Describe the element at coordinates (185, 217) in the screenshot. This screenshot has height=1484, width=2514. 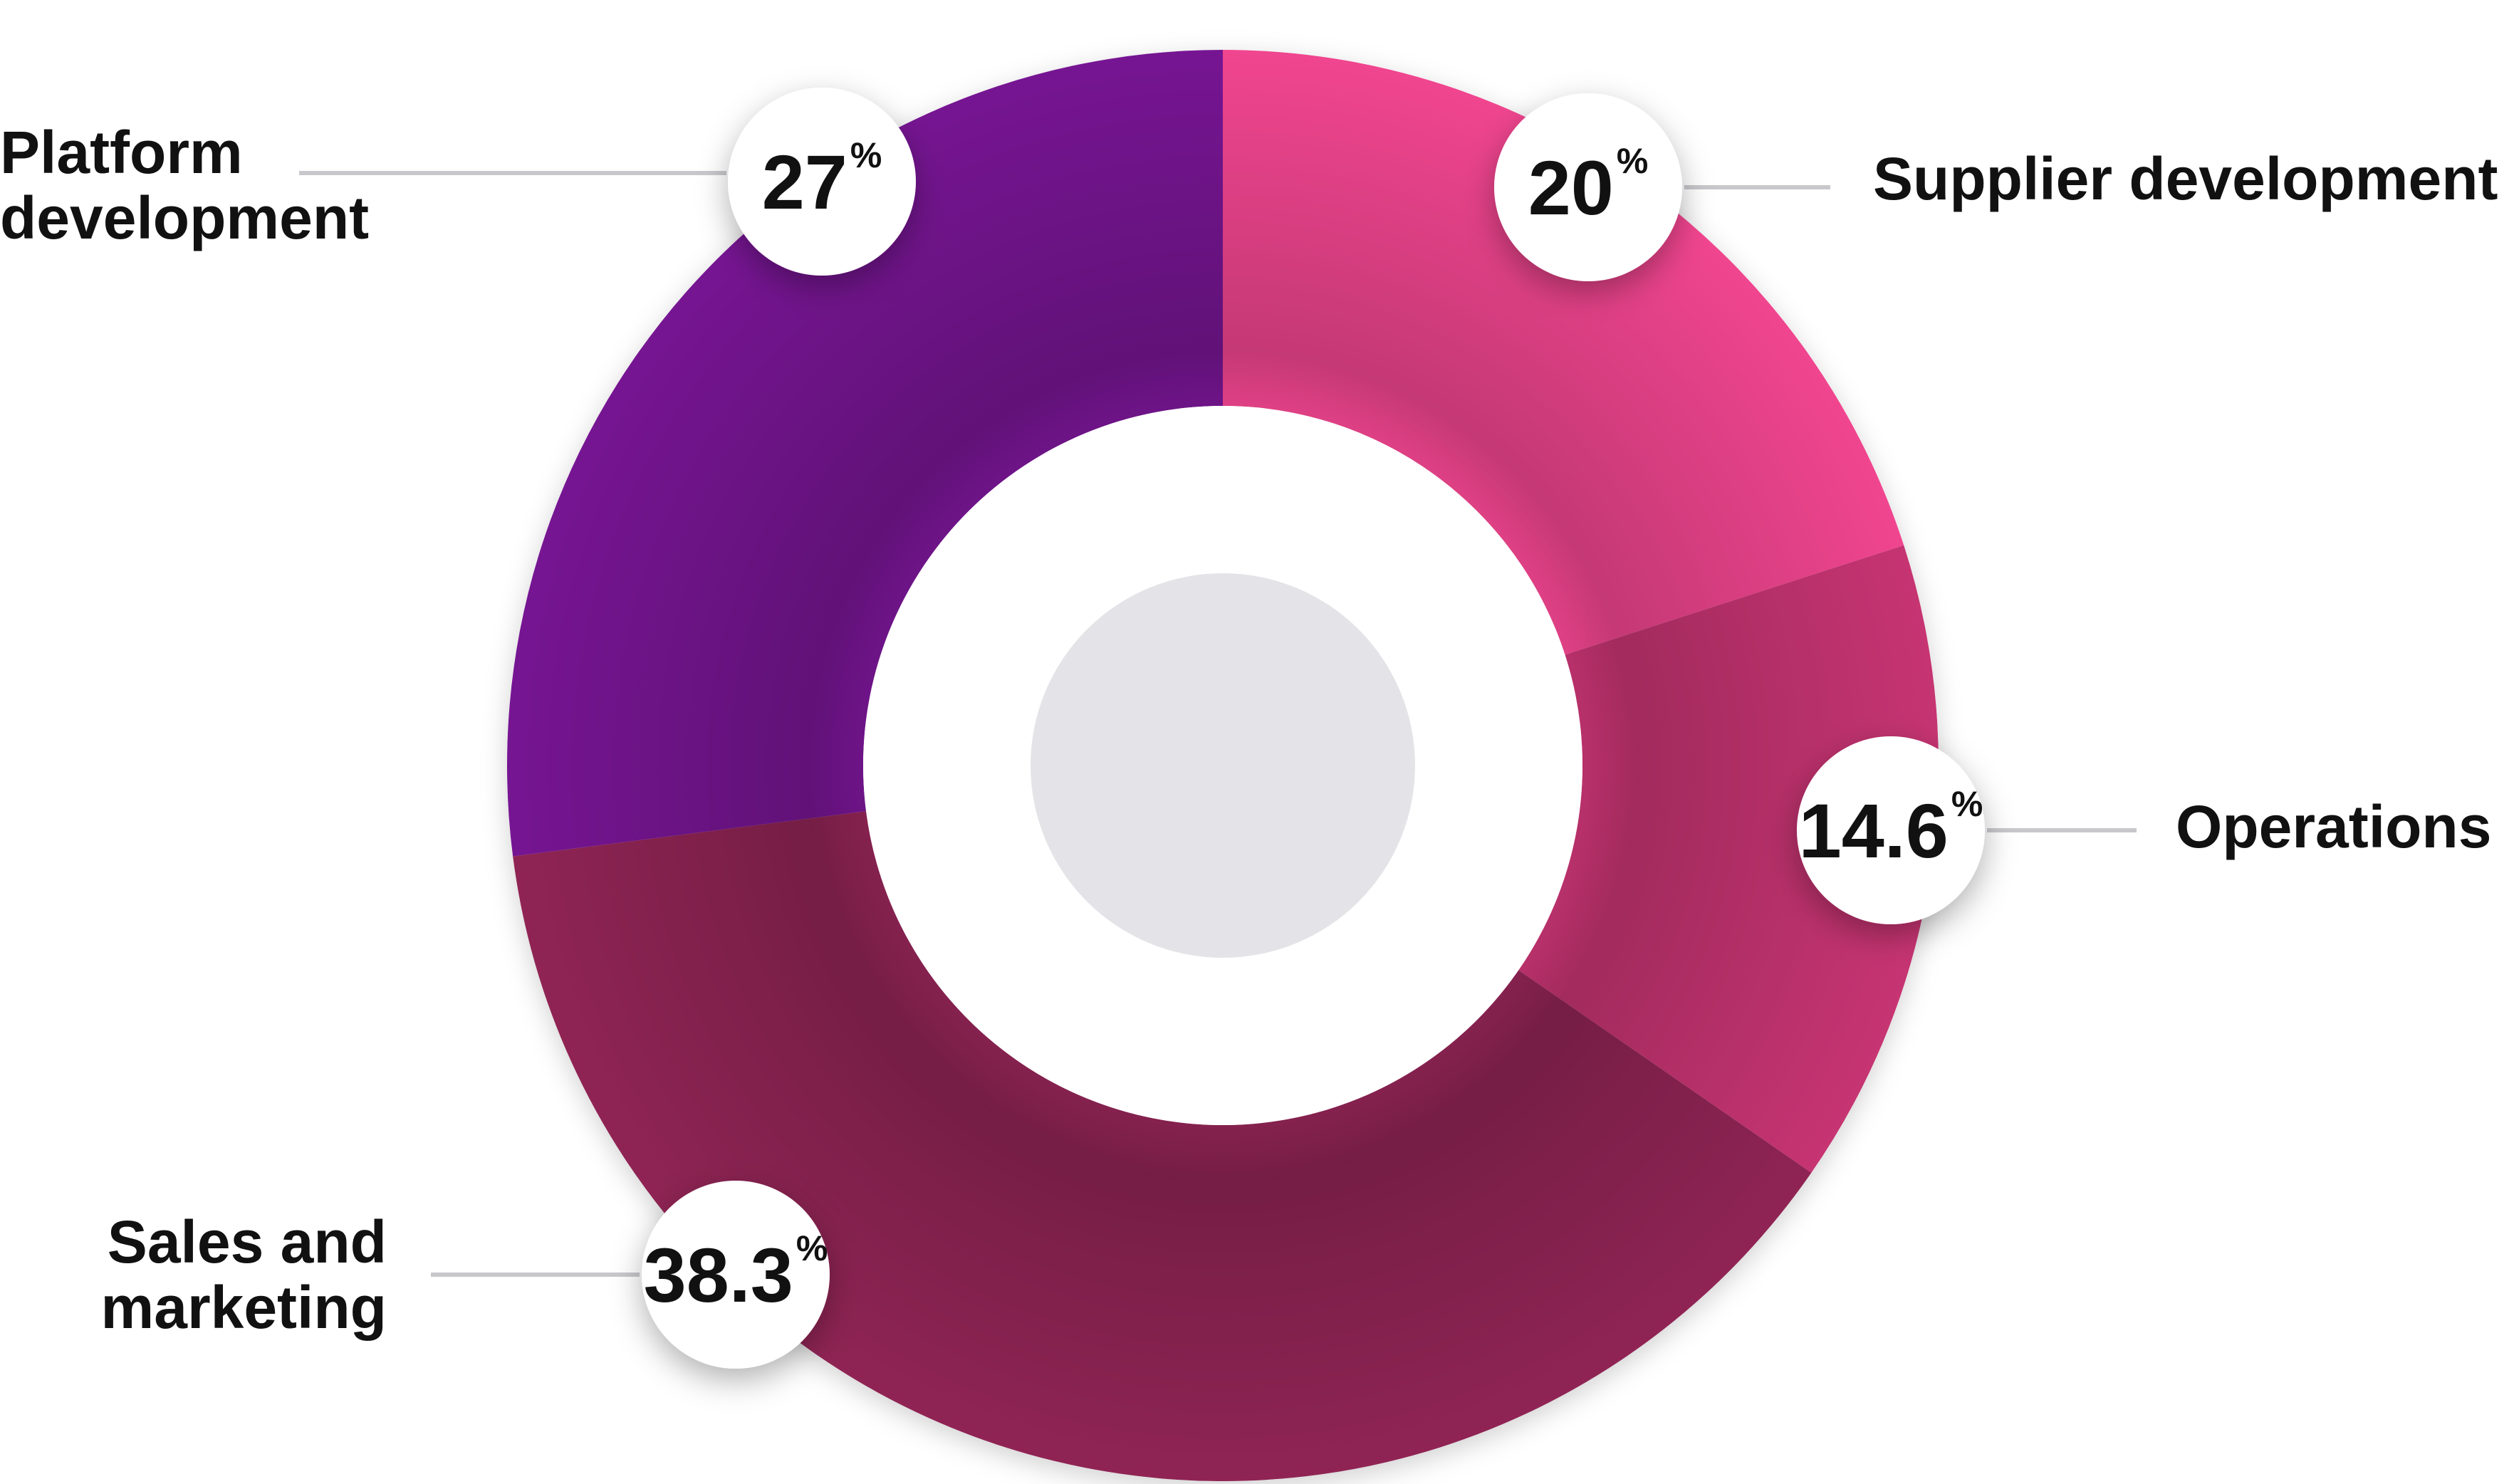
I see `category-label-line: development` at that location.